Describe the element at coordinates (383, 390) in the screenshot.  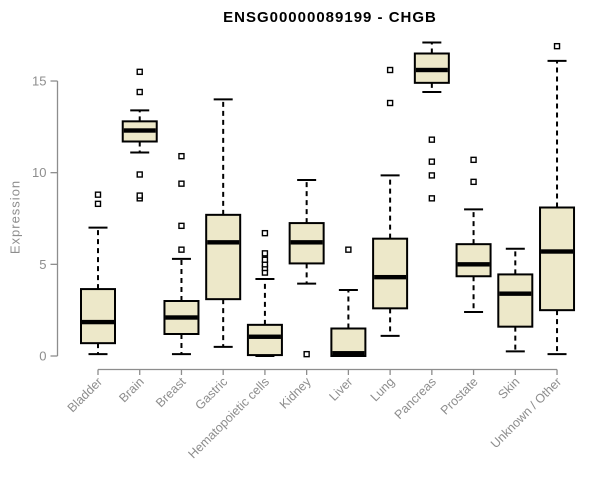
I see `x-category-label: Lung` at that location.